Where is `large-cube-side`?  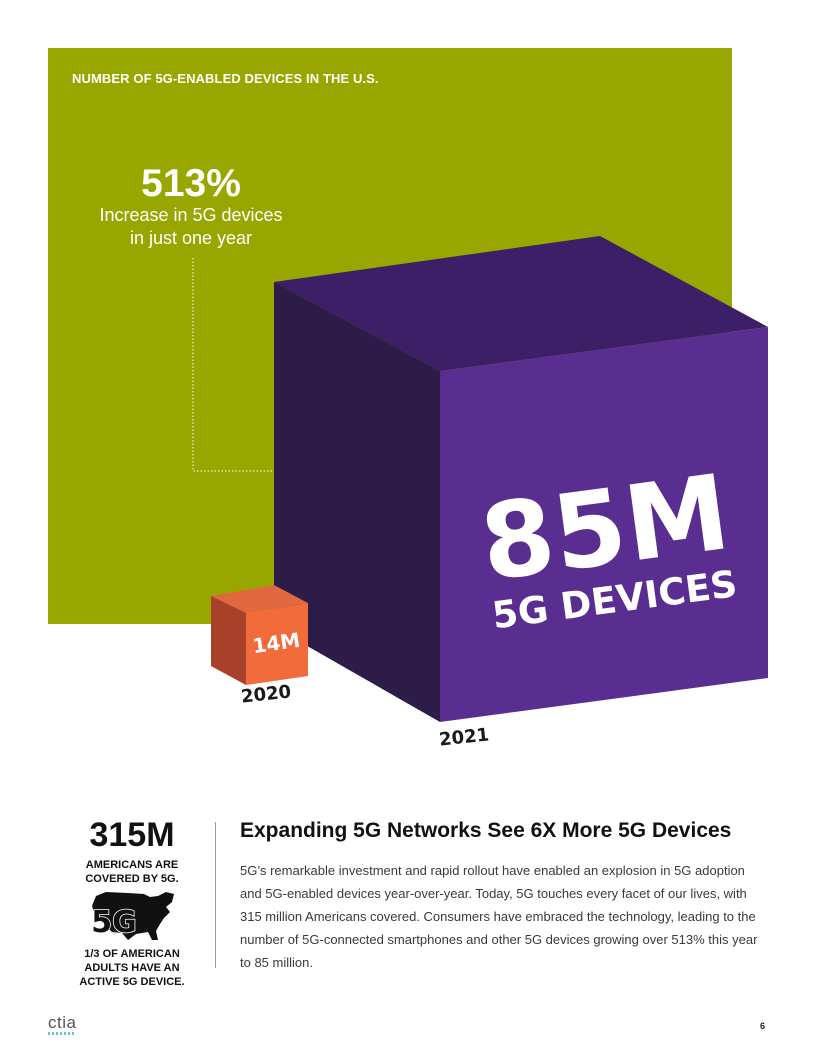 large-cube-side is located at coordinates (357, 502).